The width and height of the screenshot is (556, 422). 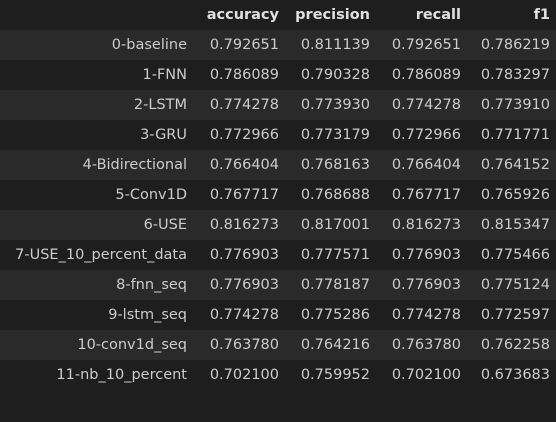 What do you see at coordinates (335, 75) in the screenshot?
I see `cell-precision: 0.790328` at bounding box center [335, 75].